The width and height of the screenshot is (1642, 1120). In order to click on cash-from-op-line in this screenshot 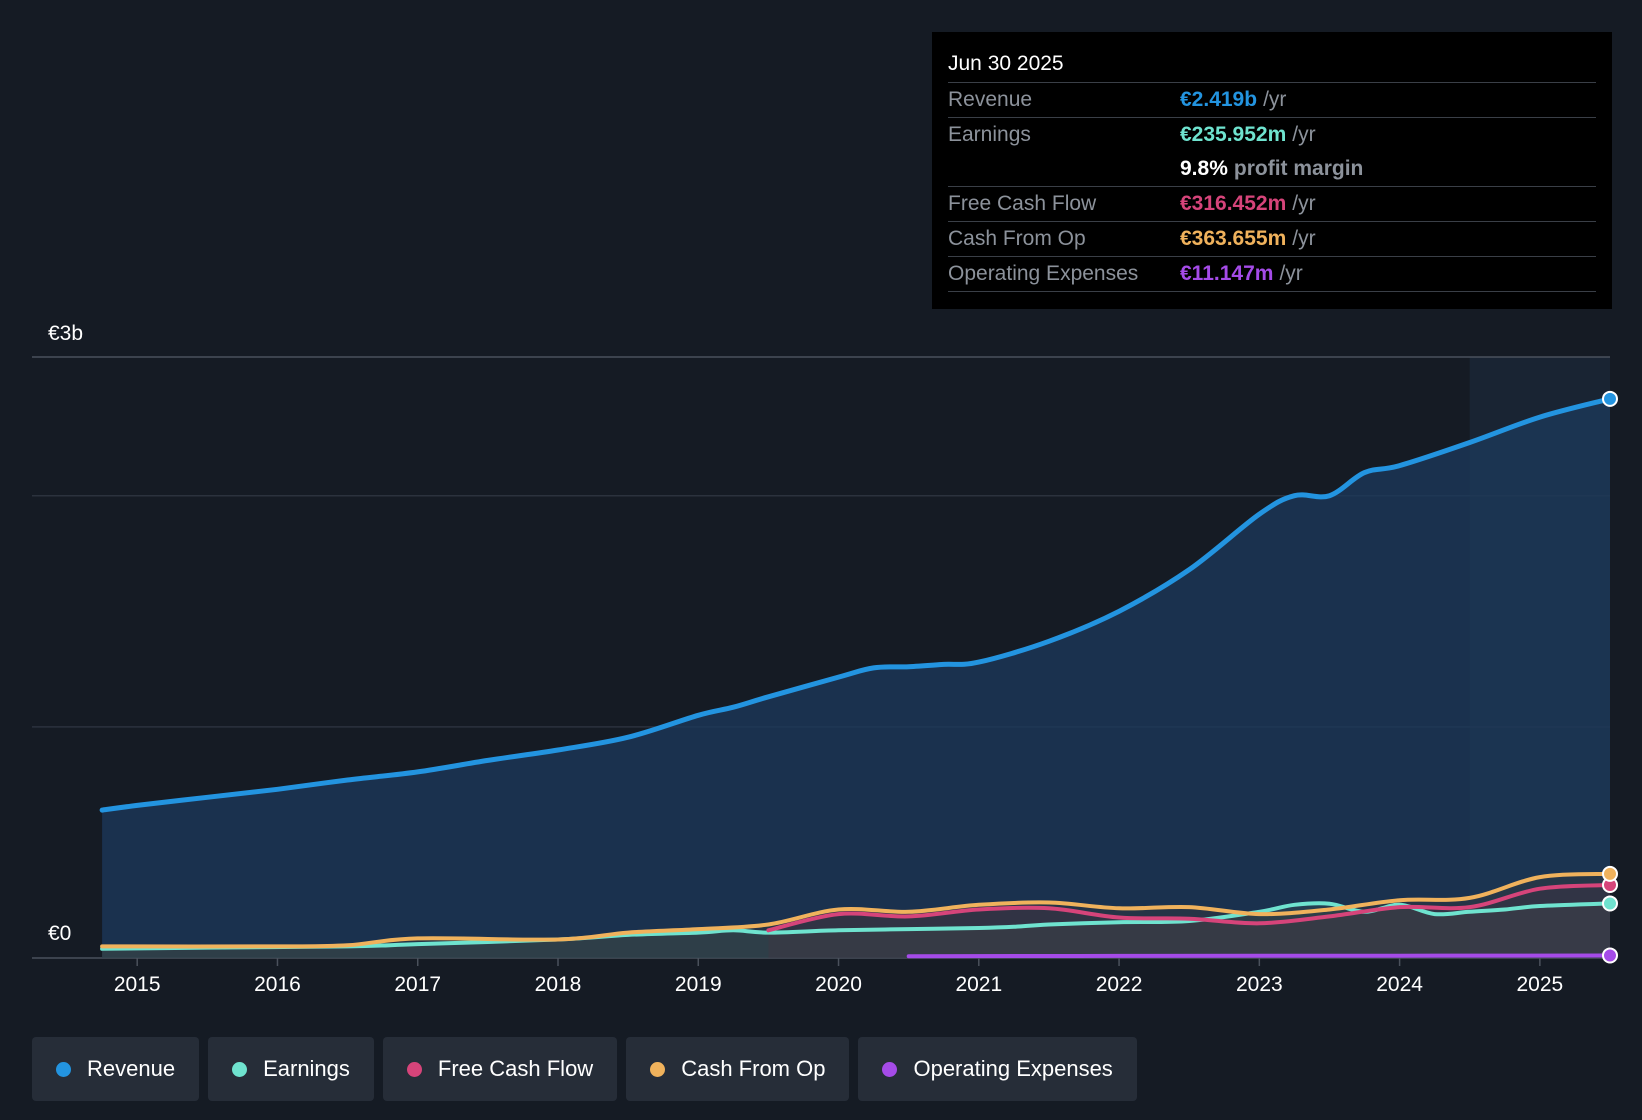, I will do `click(856, 910)`.